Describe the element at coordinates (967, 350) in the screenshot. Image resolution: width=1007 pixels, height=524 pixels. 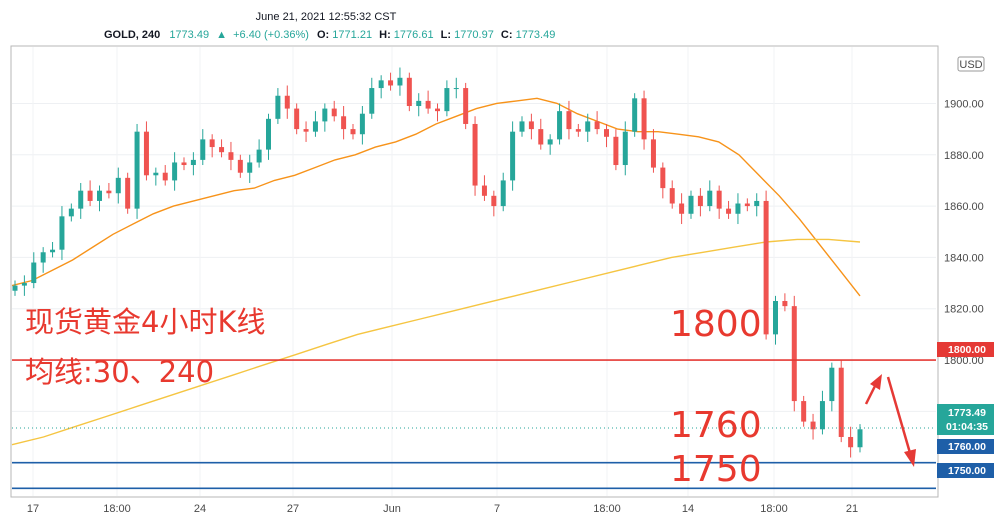
I see `price-tag-1800-text: 1800.00` at that location.